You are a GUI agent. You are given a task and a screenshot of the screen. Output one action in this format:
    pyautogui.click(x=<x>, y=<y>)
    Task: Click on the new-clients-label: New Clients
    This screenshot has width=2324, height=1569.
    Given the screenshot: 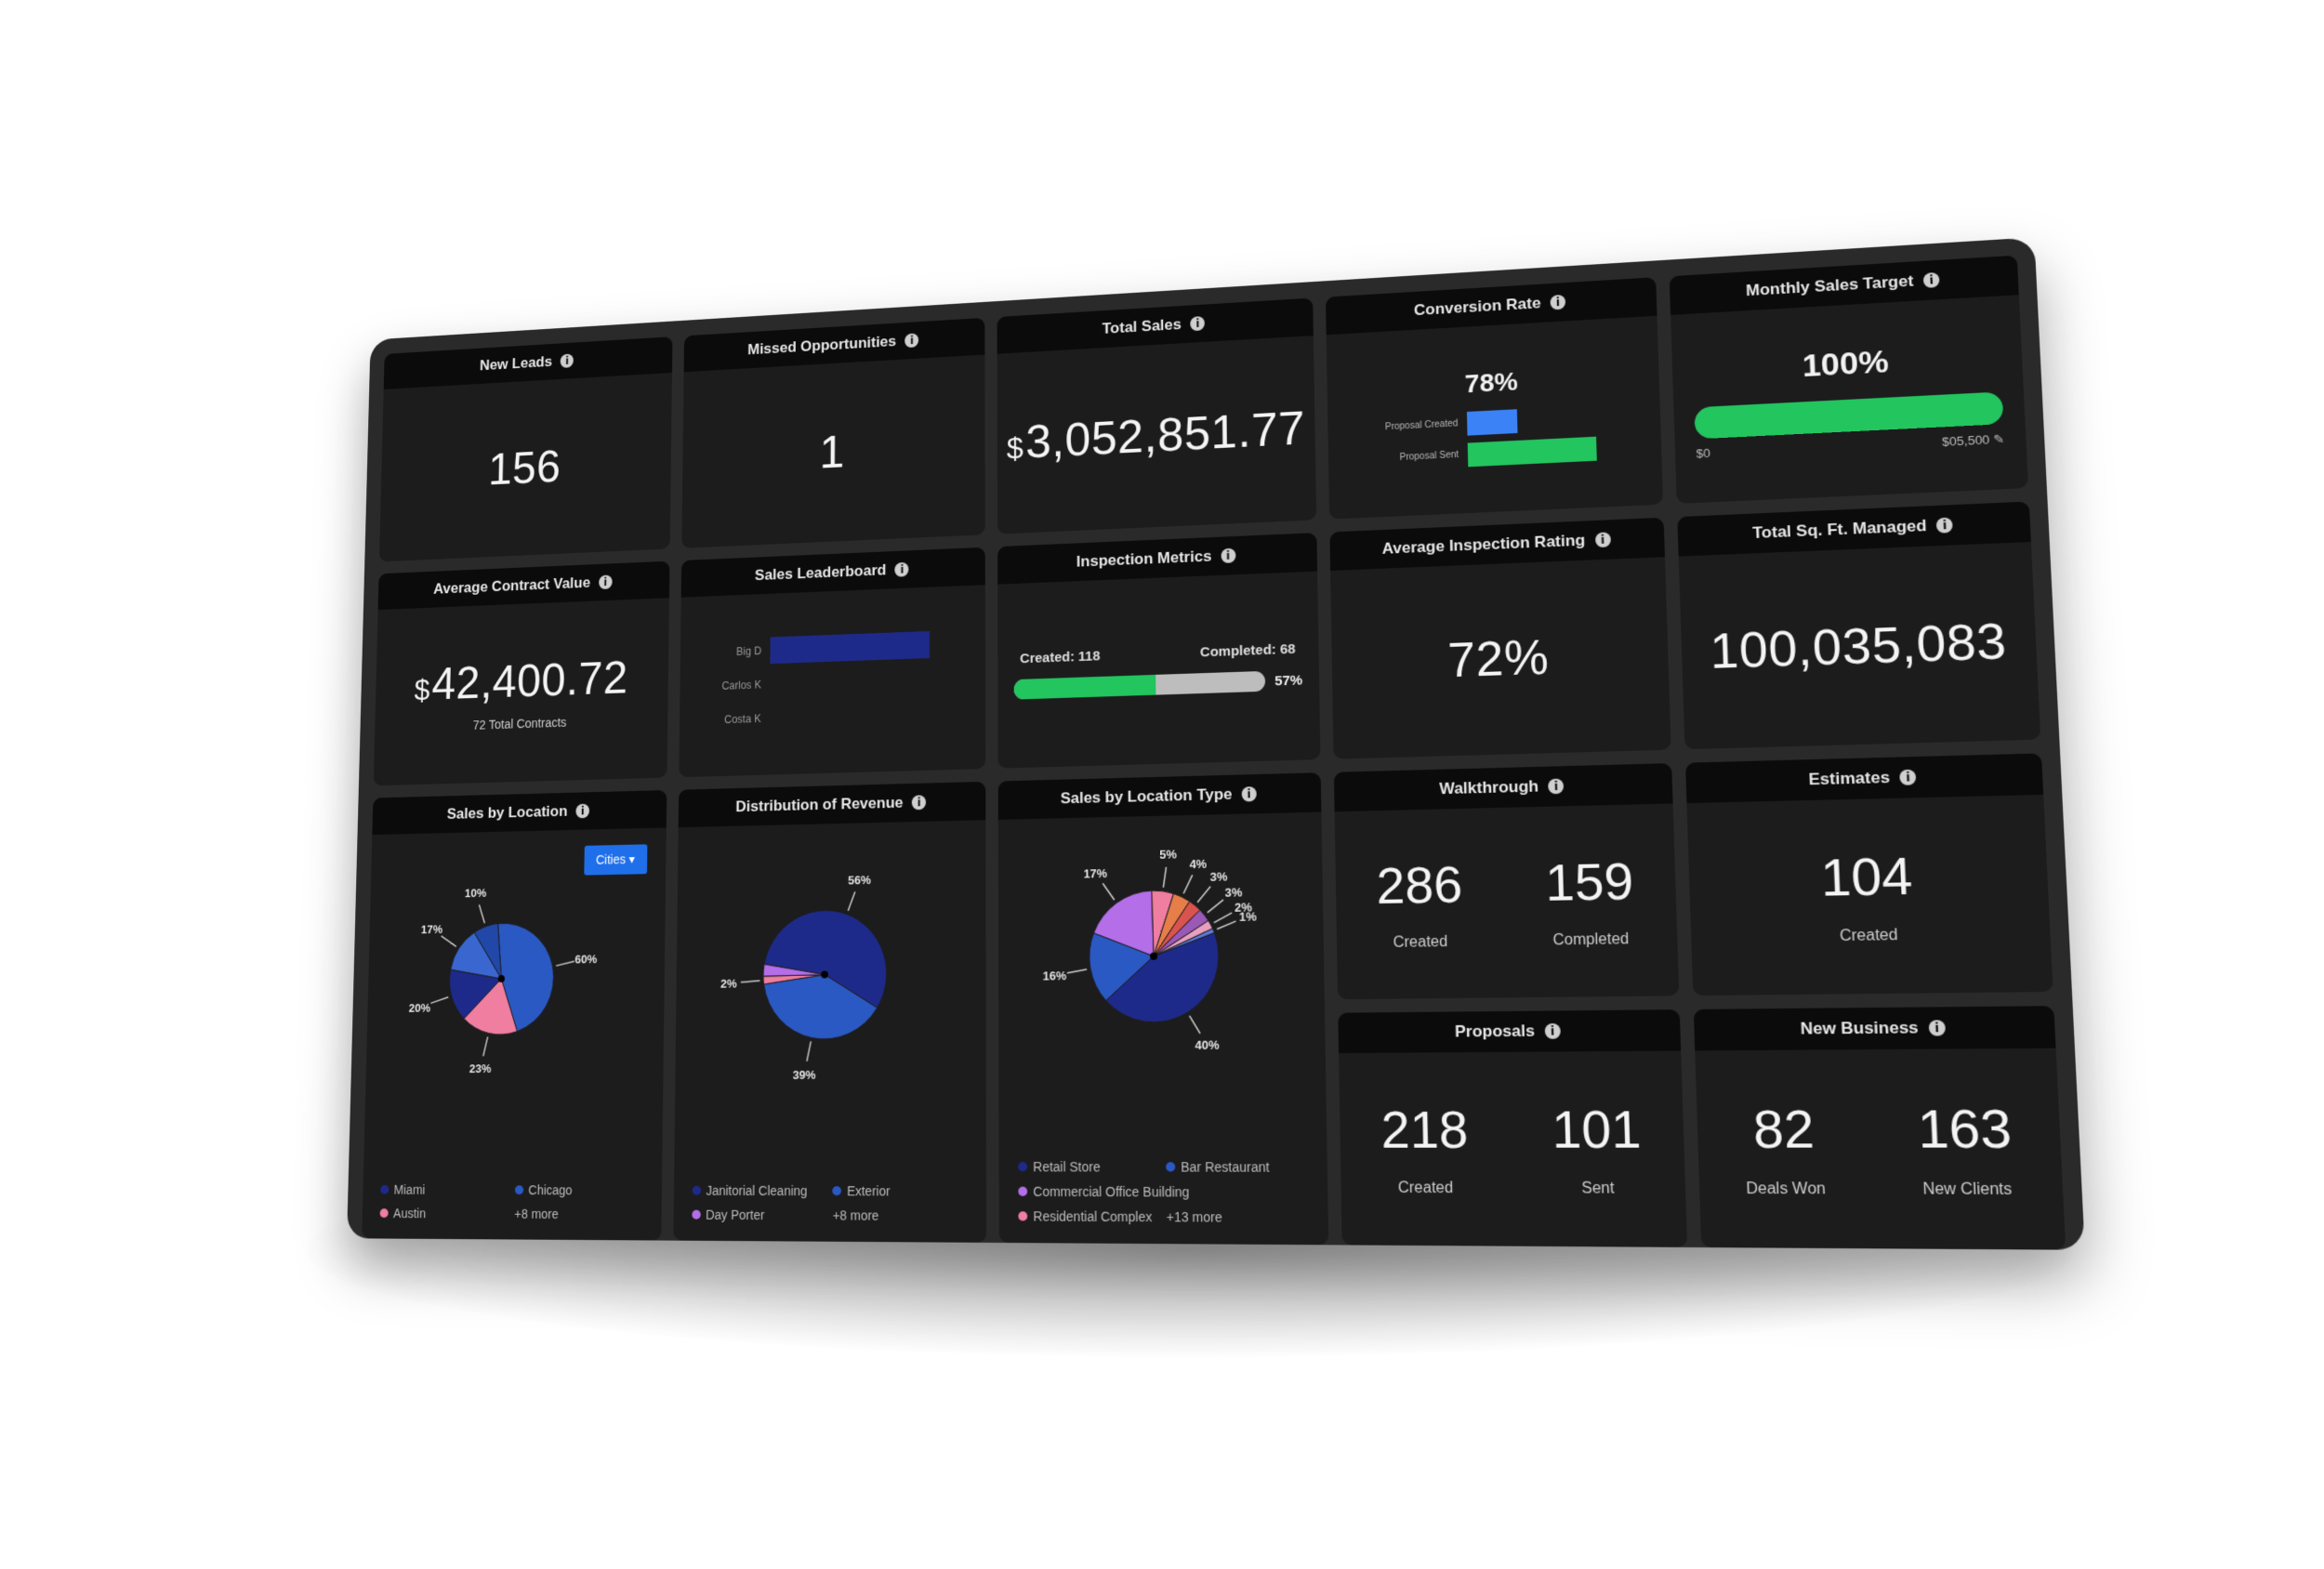 What is the action you would take?
    pyautogui.click(x=1967, y=1189)
    